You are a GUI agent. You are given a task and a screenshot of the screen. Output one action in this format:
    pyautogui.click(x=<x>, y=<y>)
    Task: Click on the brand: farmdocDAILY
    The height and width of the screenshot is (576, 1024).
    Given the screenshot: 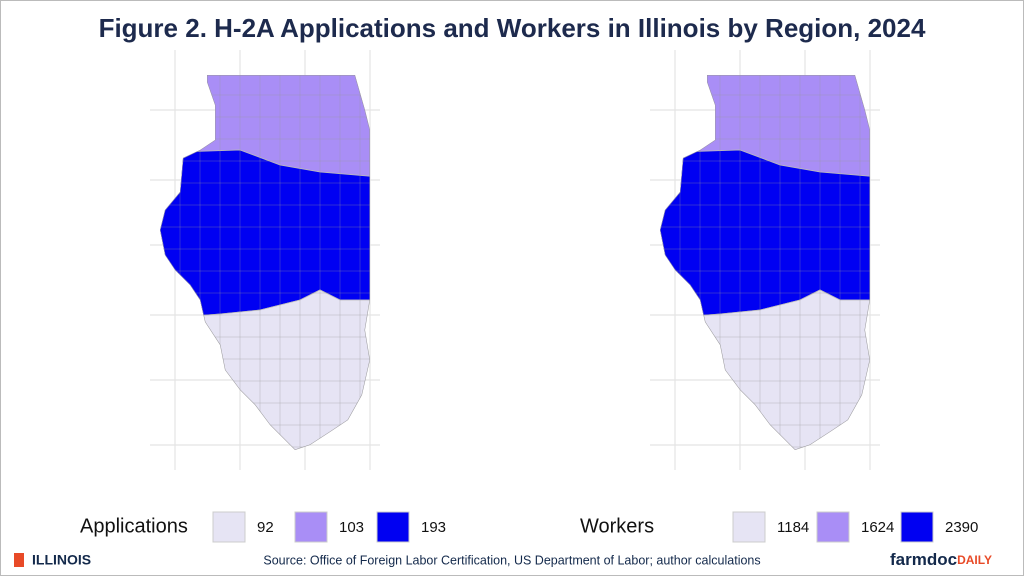 What is the action you would take?
    pyautogui.click(x=941, y=559)
    